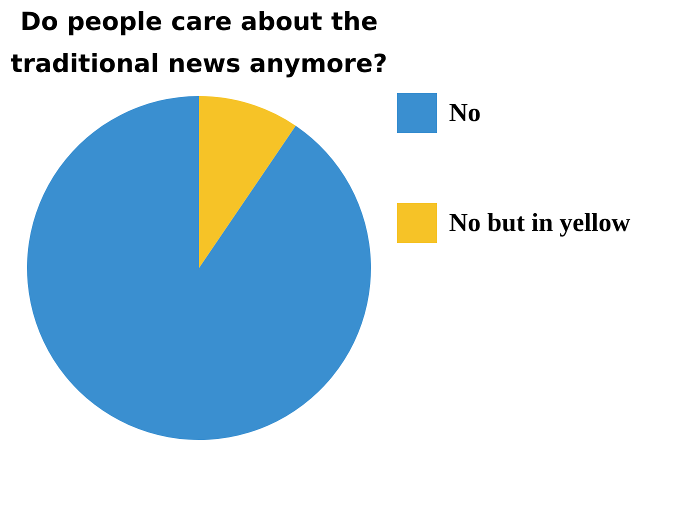 The image size is (674, 526). What do you see at coordinates (465, 112) in the screenshot?
I see `legend-label: No` at bounding box center [465, 112].